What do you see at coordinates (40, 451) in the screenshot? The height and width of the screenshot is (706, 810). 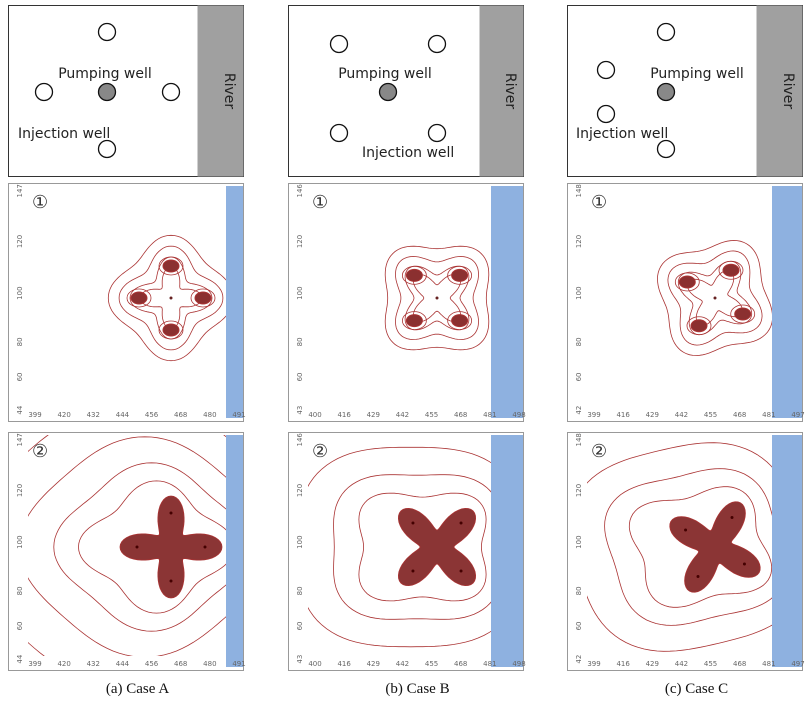 I see `panel-marker: ②` at bounding box center [40, 451].